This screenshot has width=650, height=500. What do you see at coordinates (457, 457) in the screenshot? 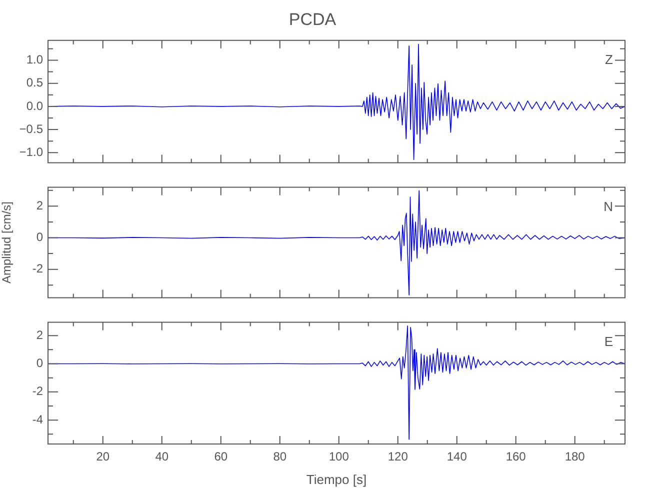
I see `x-tick-label: 140` at bounding box center [457, 457].